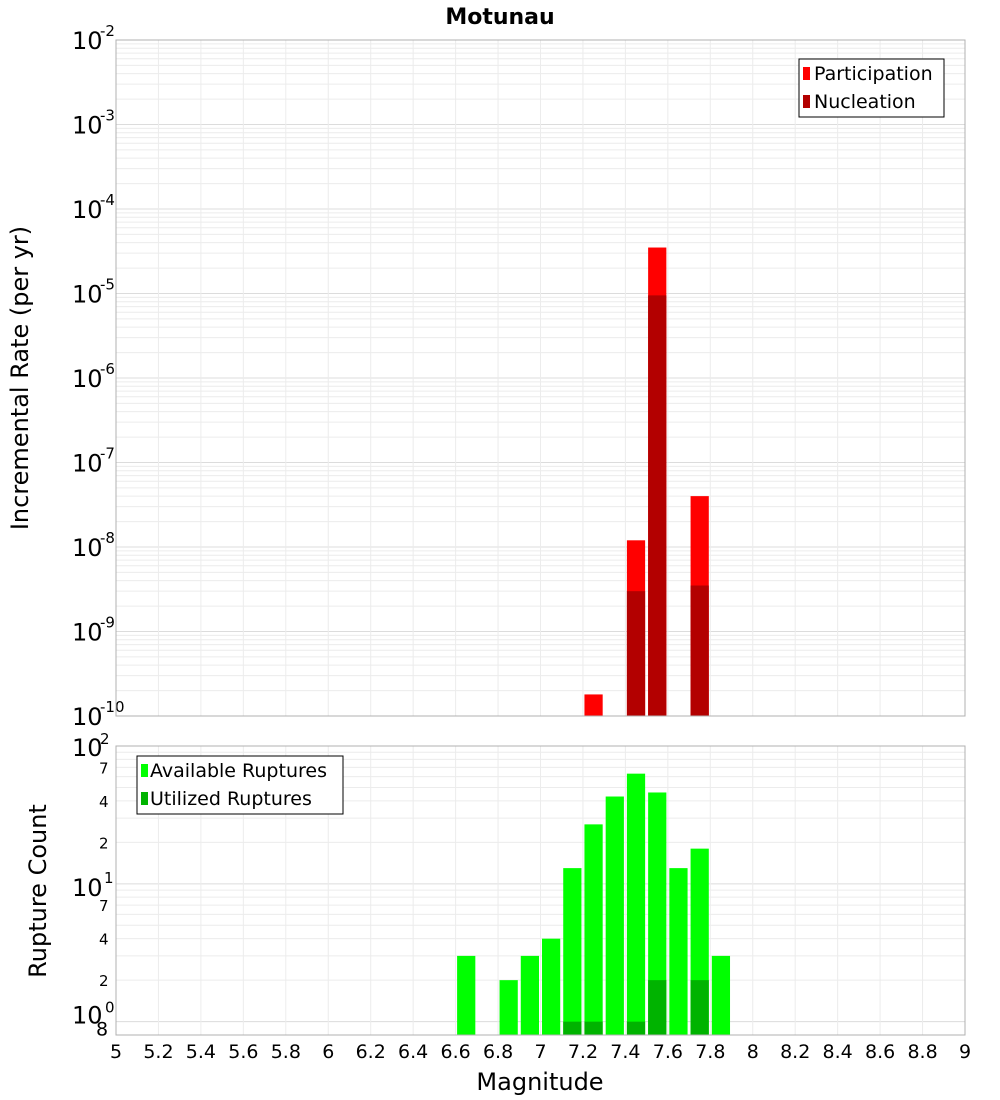 Image resolution: width=1000 pixels, height=1100 pixels. I want to click on y-tick-exponent: -5, so click(107, 285).